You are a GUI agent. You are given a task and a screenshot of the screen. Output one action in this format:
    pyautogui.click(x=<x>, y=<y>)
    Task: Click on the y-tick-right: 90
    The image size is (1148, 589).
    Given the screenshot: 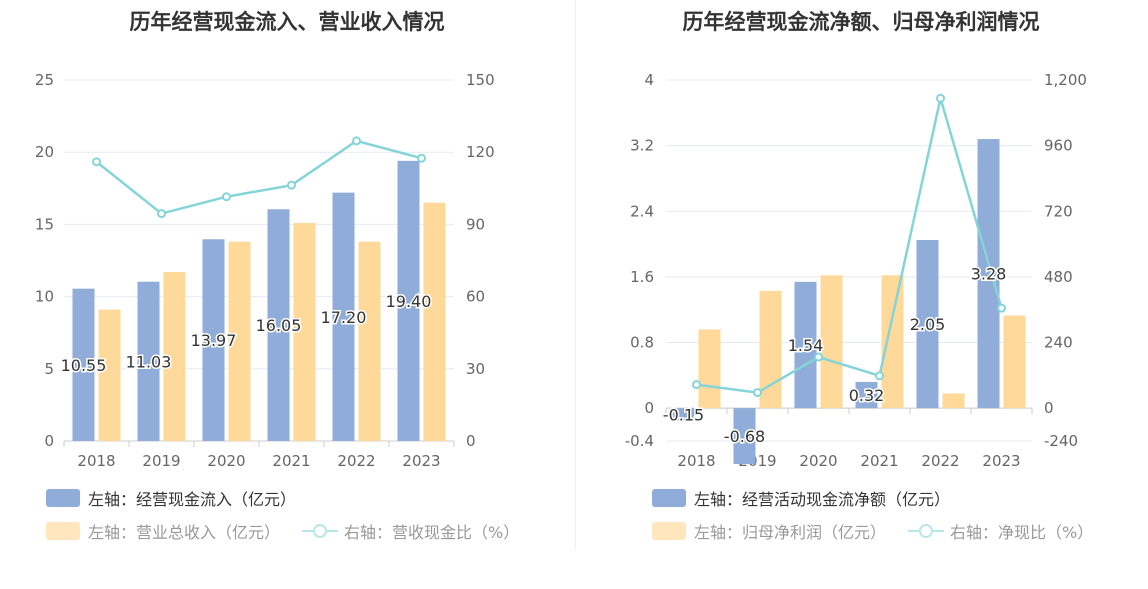 What is the action you would take?
    pyautogui.click(x=475, y=224)
    